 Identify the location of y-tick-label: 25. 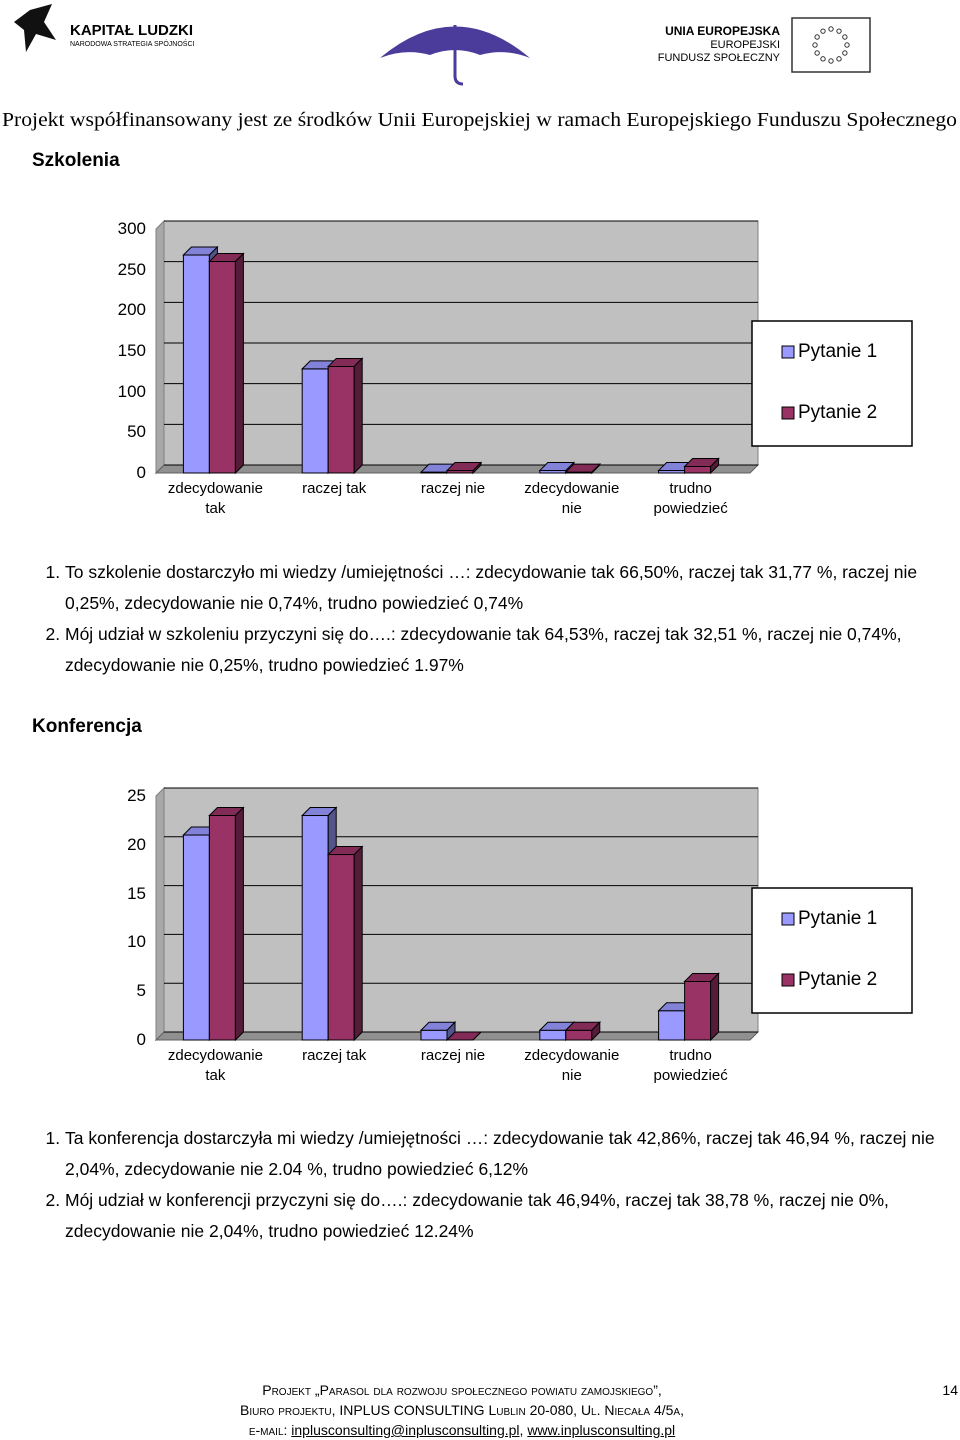
(136, 795).